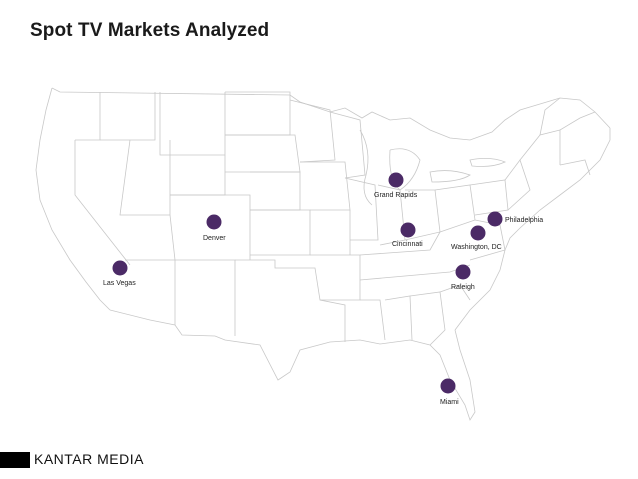  What do you see at coordinates (396, 180) in the screenshot?
I see `marker-grand-rapids` at bounding box center [396, 180].